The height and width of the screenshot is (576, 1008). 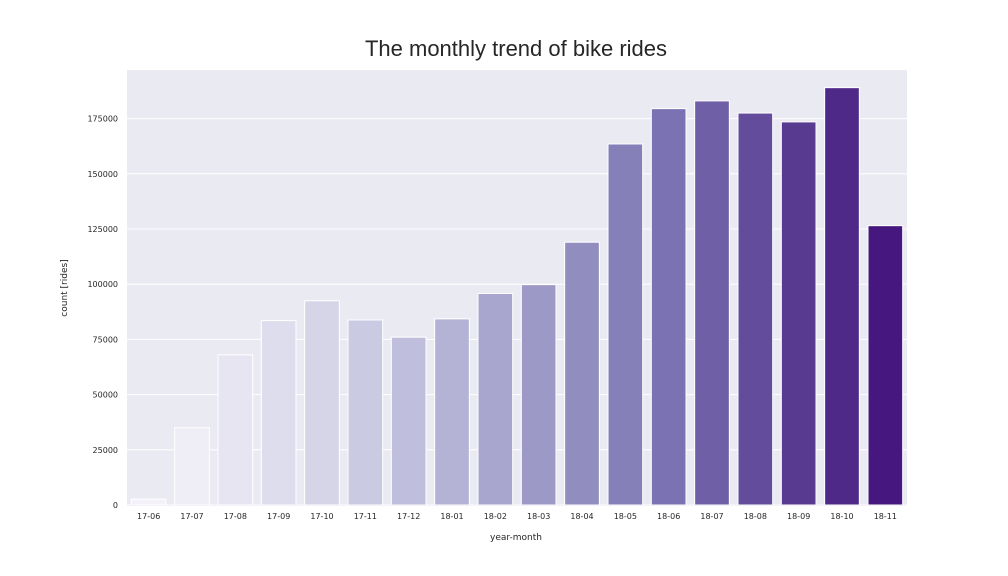 I want to click on y-tick-label: 150000, so click(x=102, y=174).